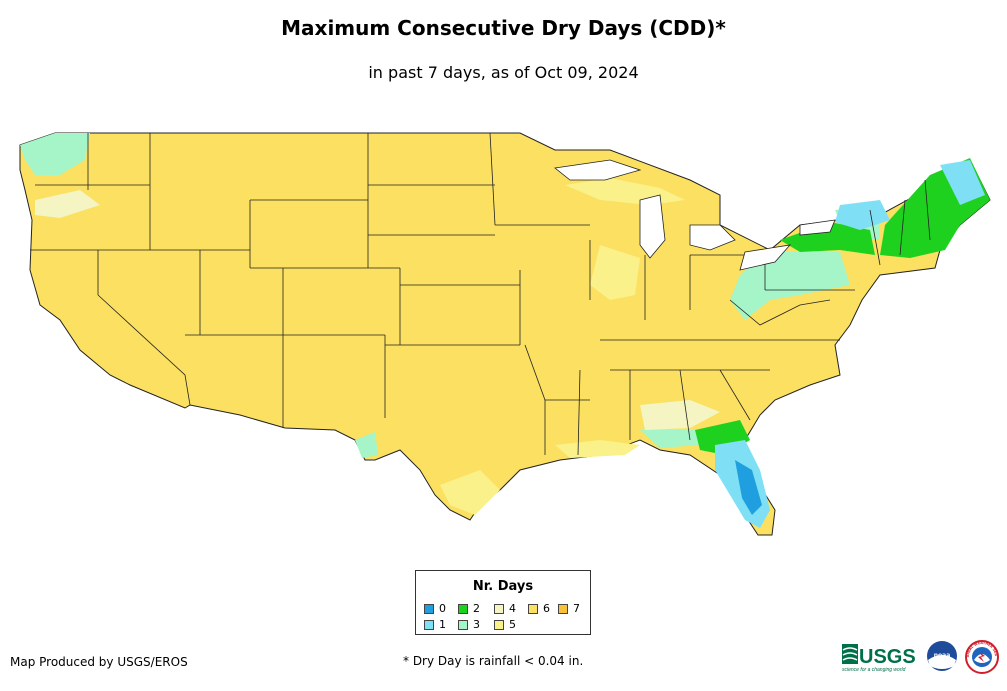  I want to click on usgs-logo: USGS science for a changing world, so click(879, 658).